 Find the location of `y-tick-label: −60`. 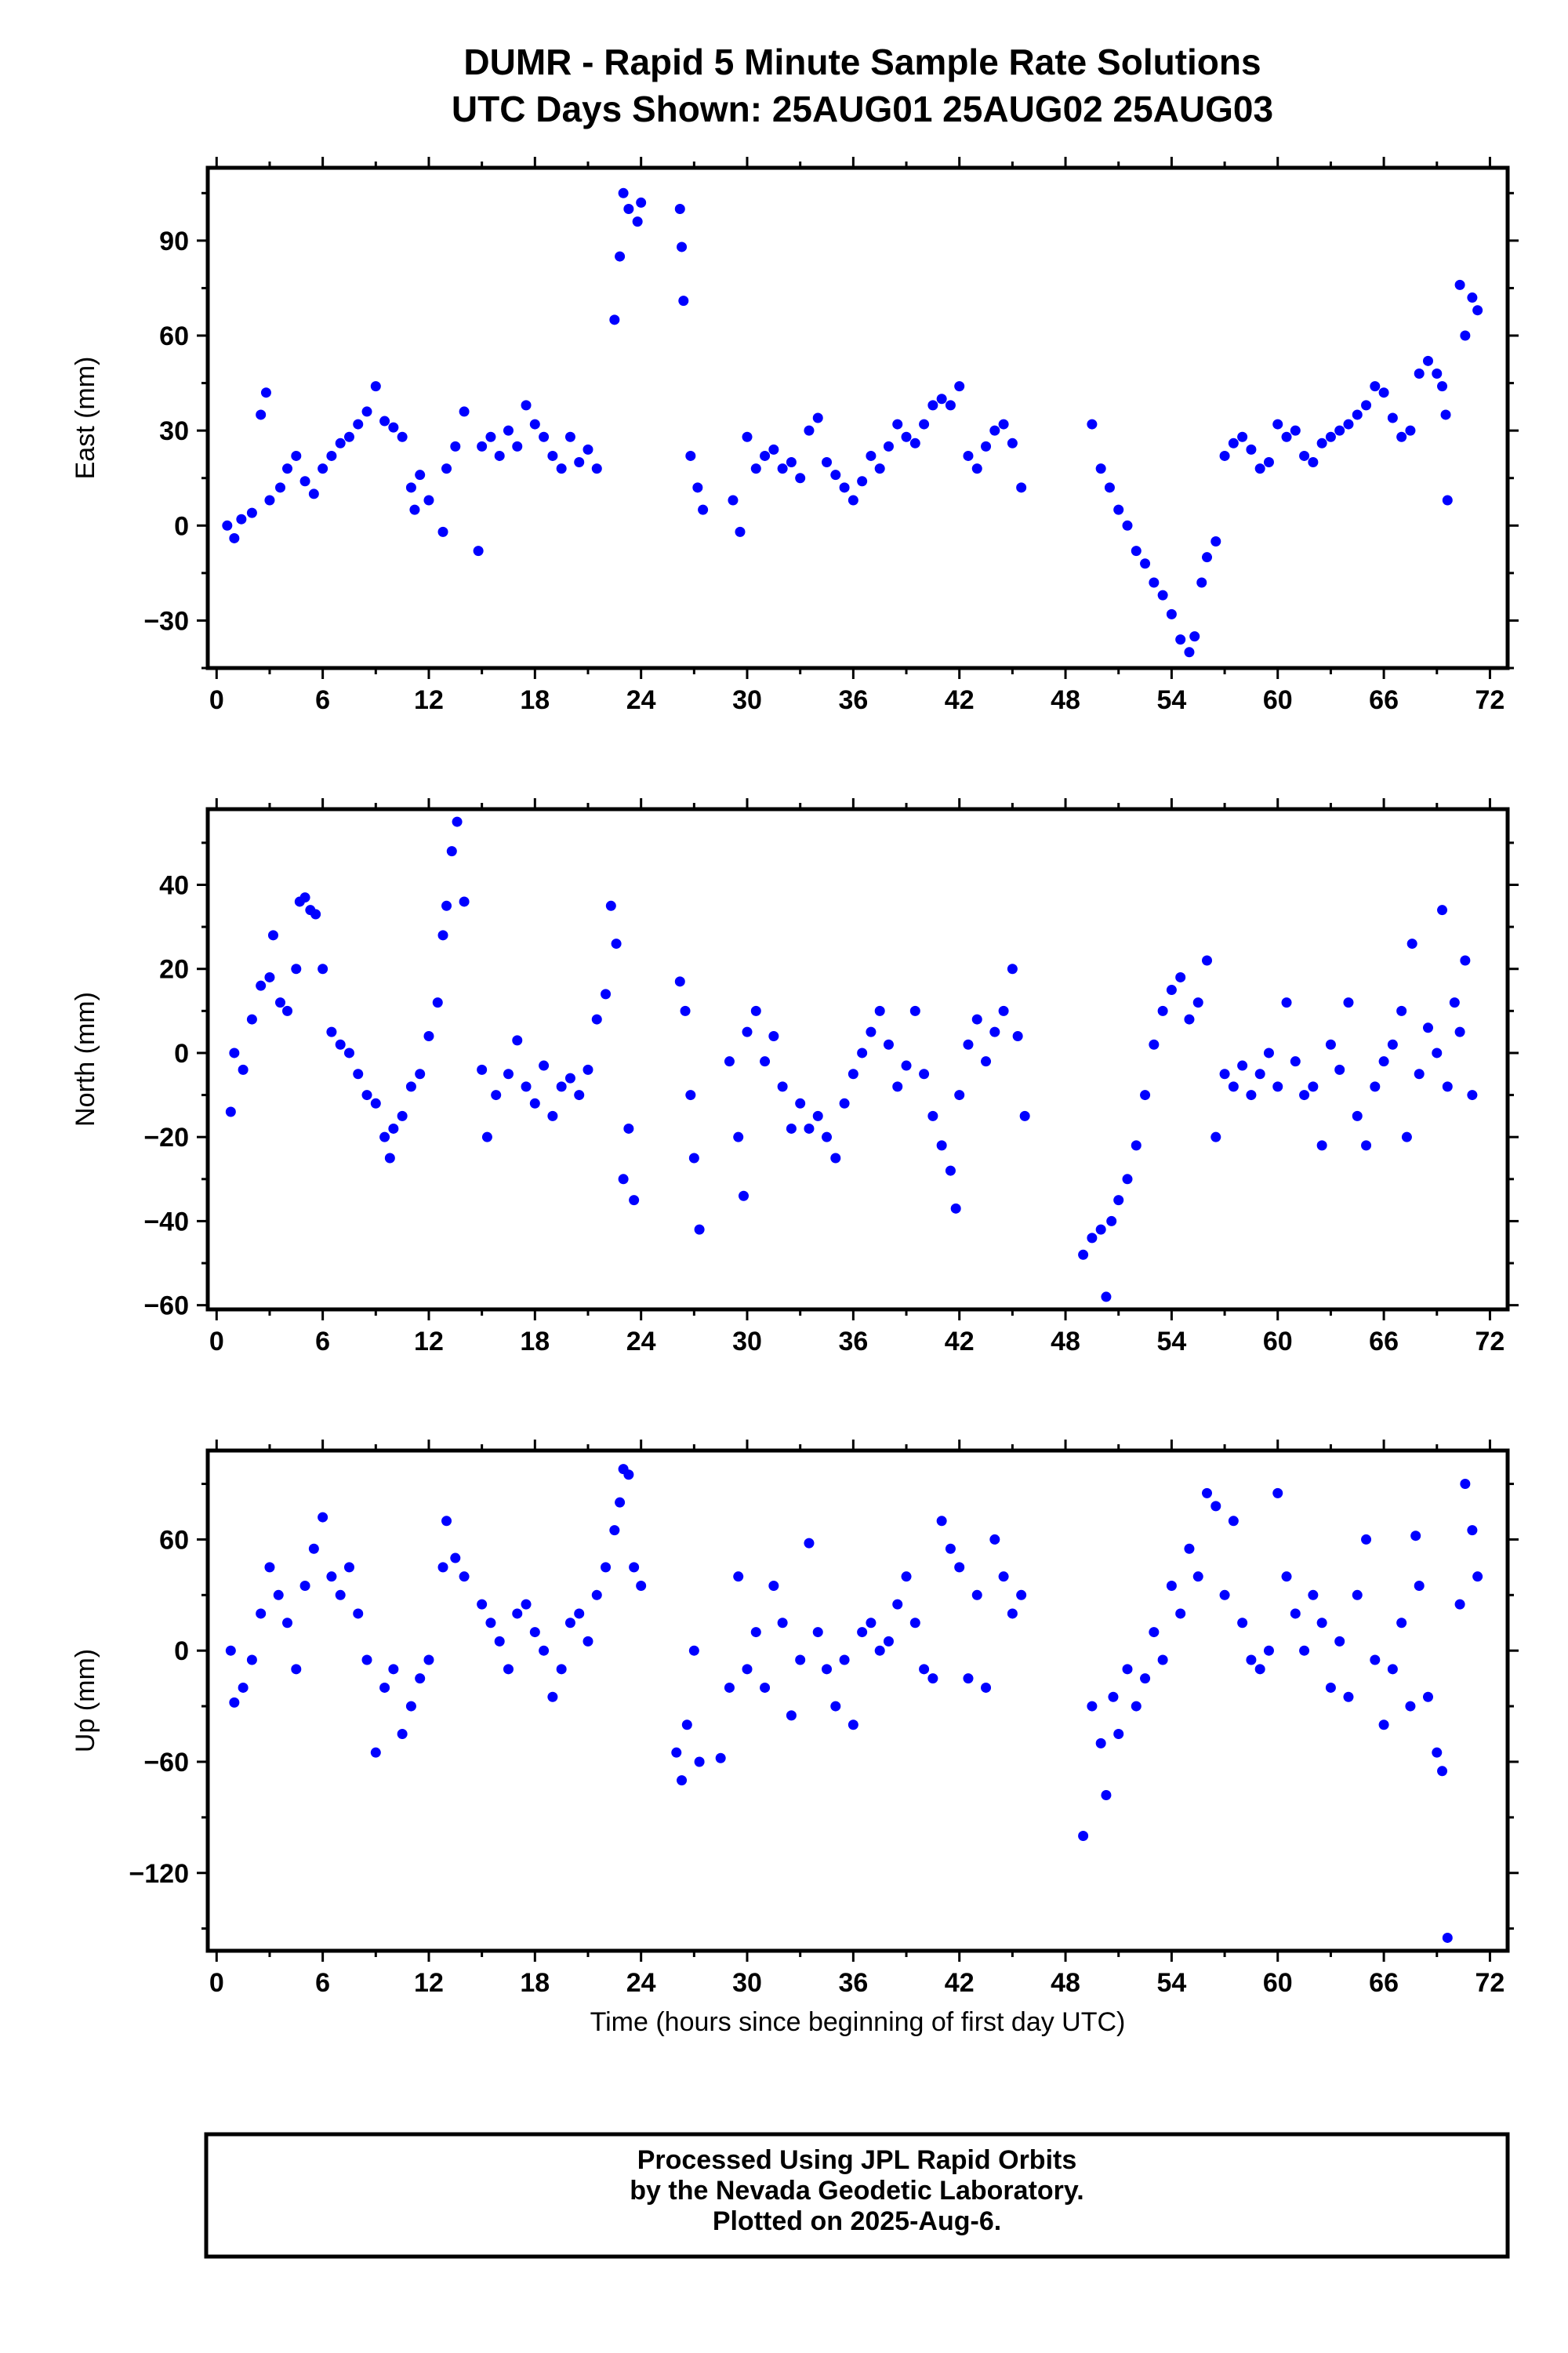

y-tick-label: −60 is located at coordinates (166, 1763).